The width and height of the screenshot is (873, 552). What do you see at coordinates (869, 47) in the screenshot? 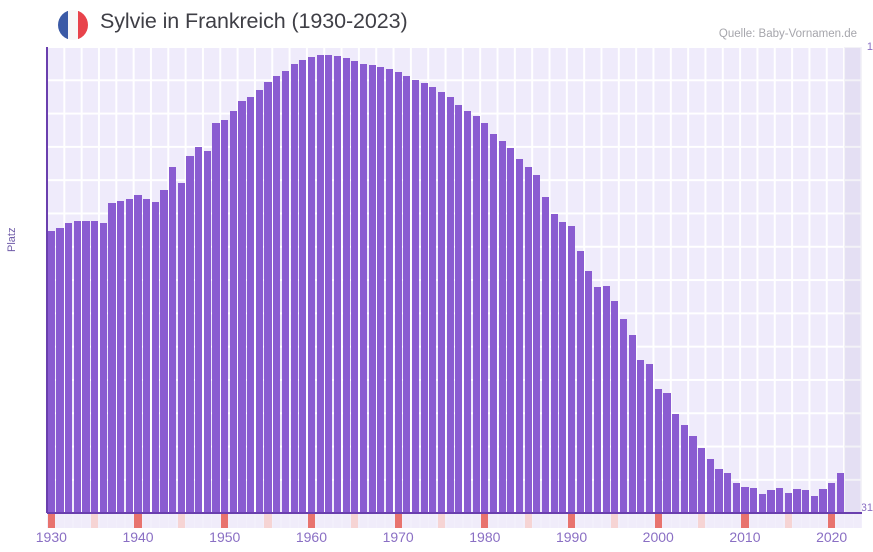
I see `y-axis-tick-top: 1` at bounding box center [869, 47].